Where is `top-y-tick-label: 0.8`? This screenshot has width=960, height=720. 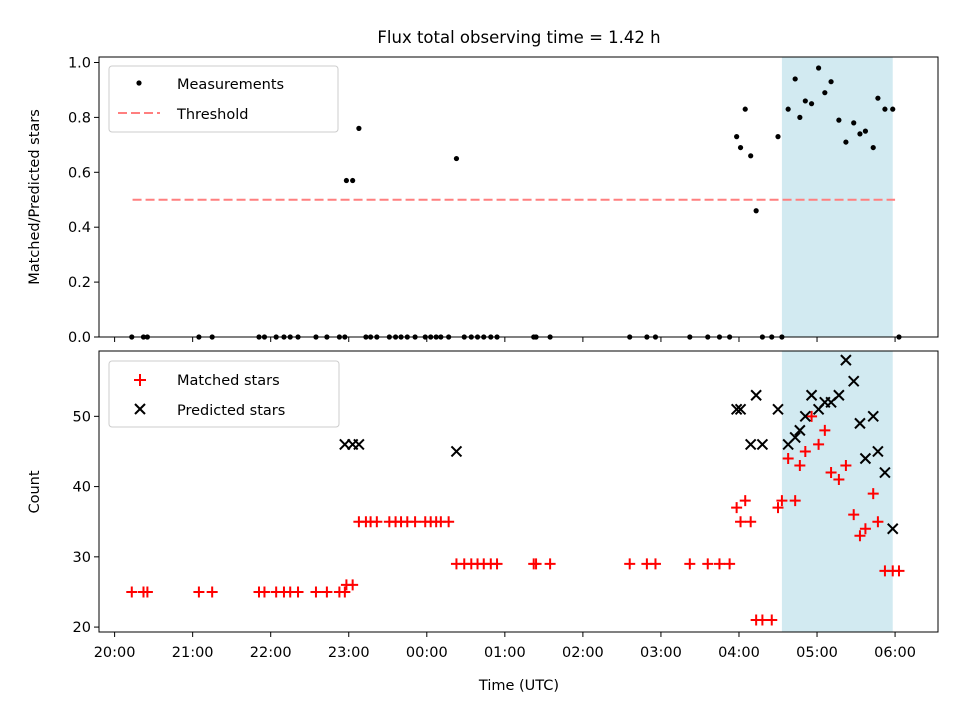
top-y-tick-label: 0.8 is located at coordinates (79, 118).